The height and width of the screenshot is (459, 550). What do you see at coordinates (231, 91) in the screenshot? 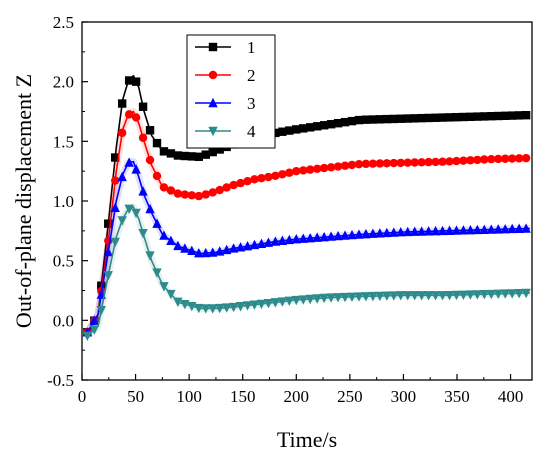
I see `legend: 1 2 3 4` at bounding box center [231, 91].